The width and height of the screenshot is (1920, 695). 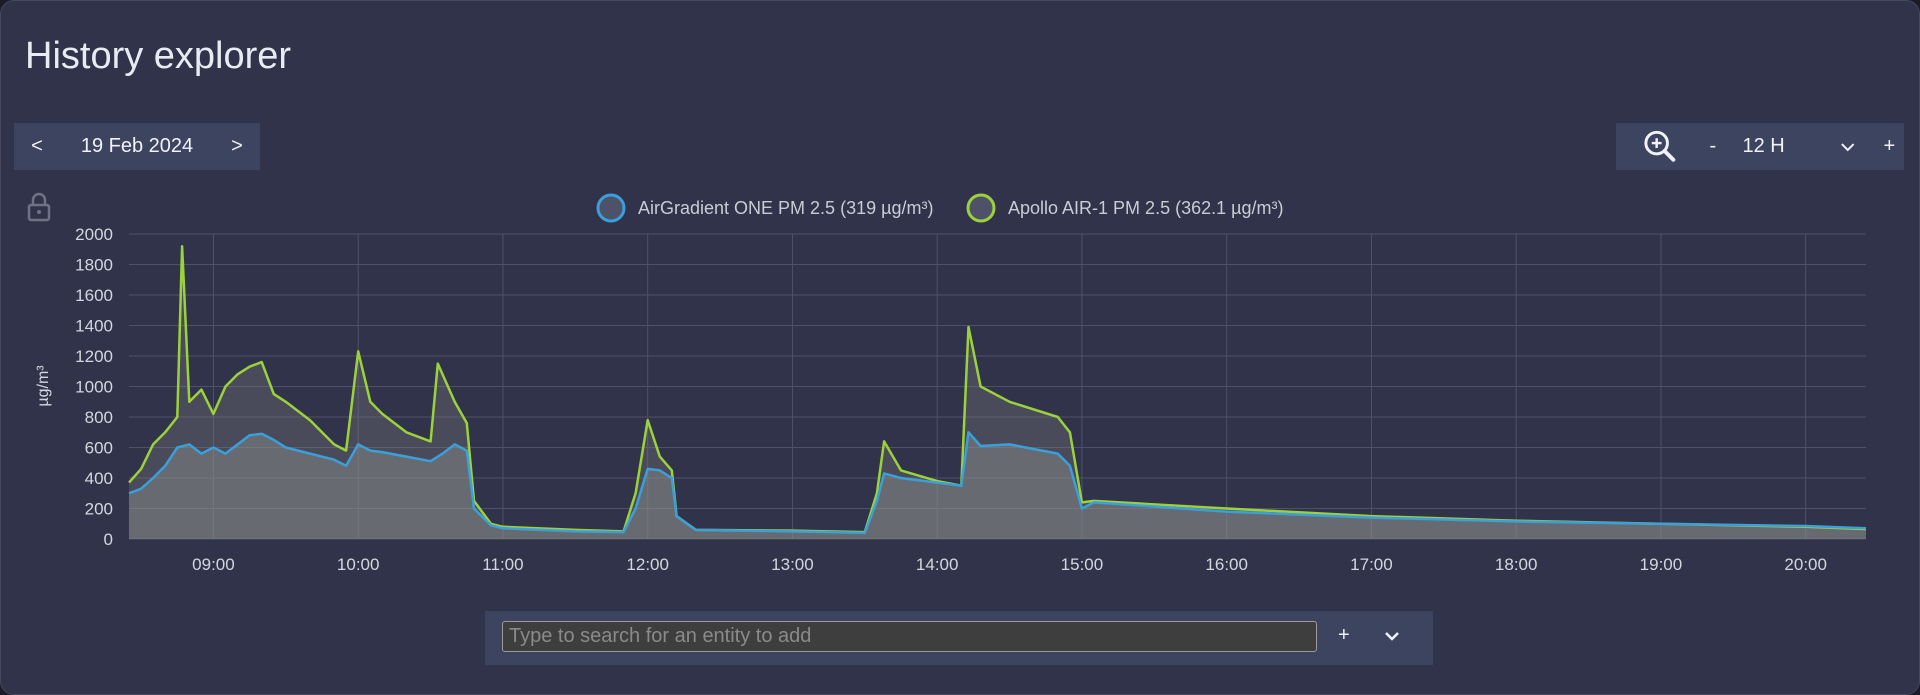 I want to click on x-tick-label: 16:00, so click(x=1226, y=564).